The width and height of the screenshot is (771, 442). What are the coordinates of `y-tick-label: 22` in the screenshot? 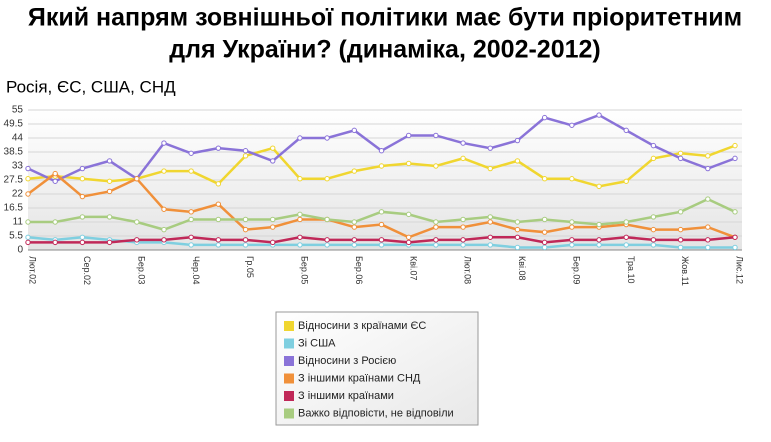 It's located at (18, 194).